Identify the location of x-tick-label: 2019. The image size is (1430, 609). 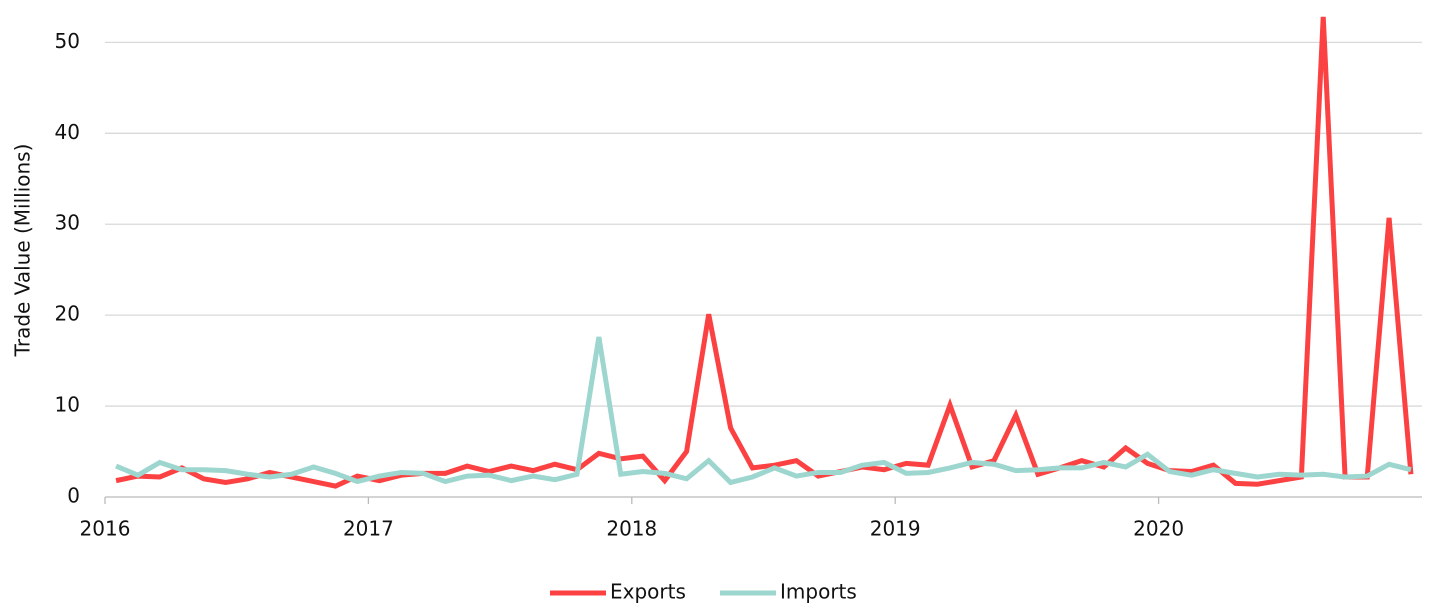
(895, 529).